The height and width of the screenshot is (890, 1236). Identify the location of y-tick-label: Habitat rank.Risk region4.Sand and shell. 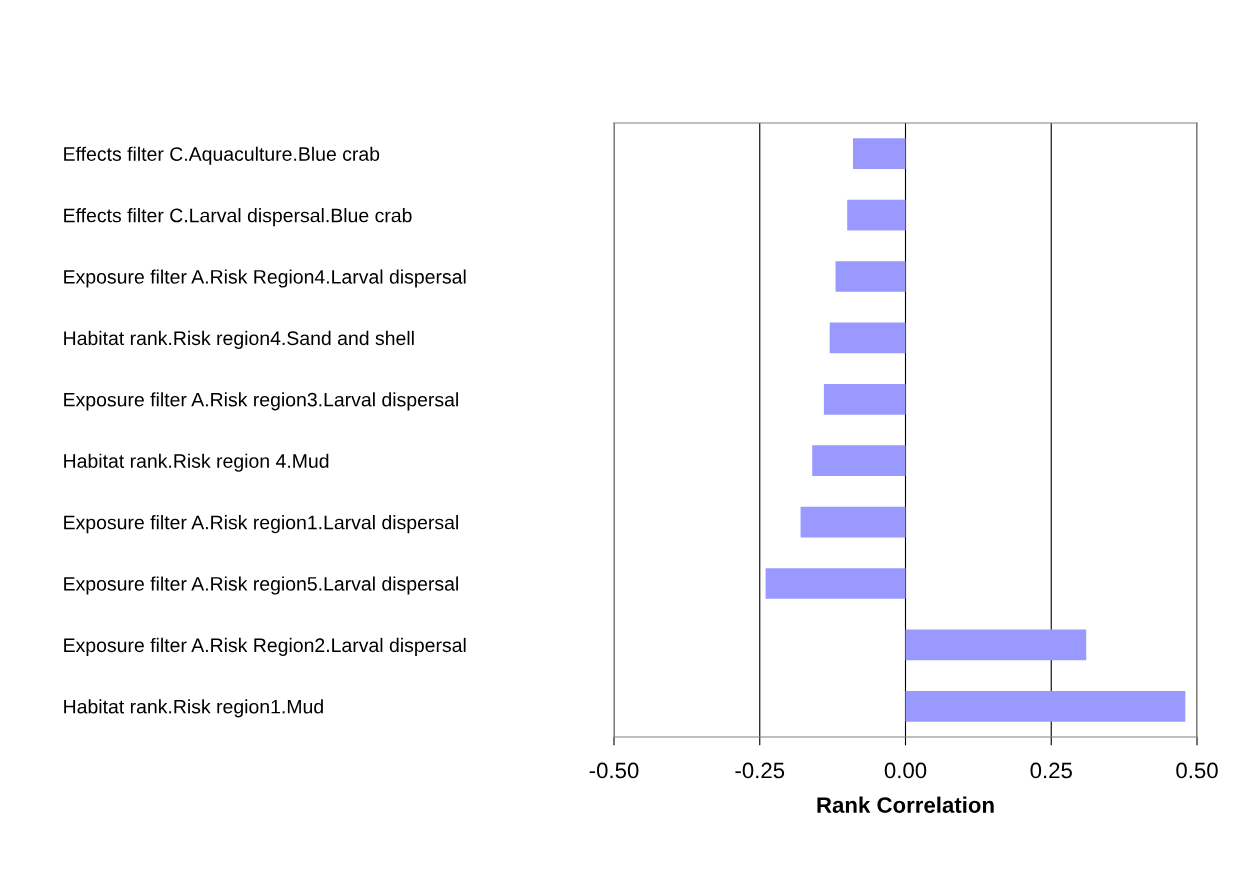
(239, 339).